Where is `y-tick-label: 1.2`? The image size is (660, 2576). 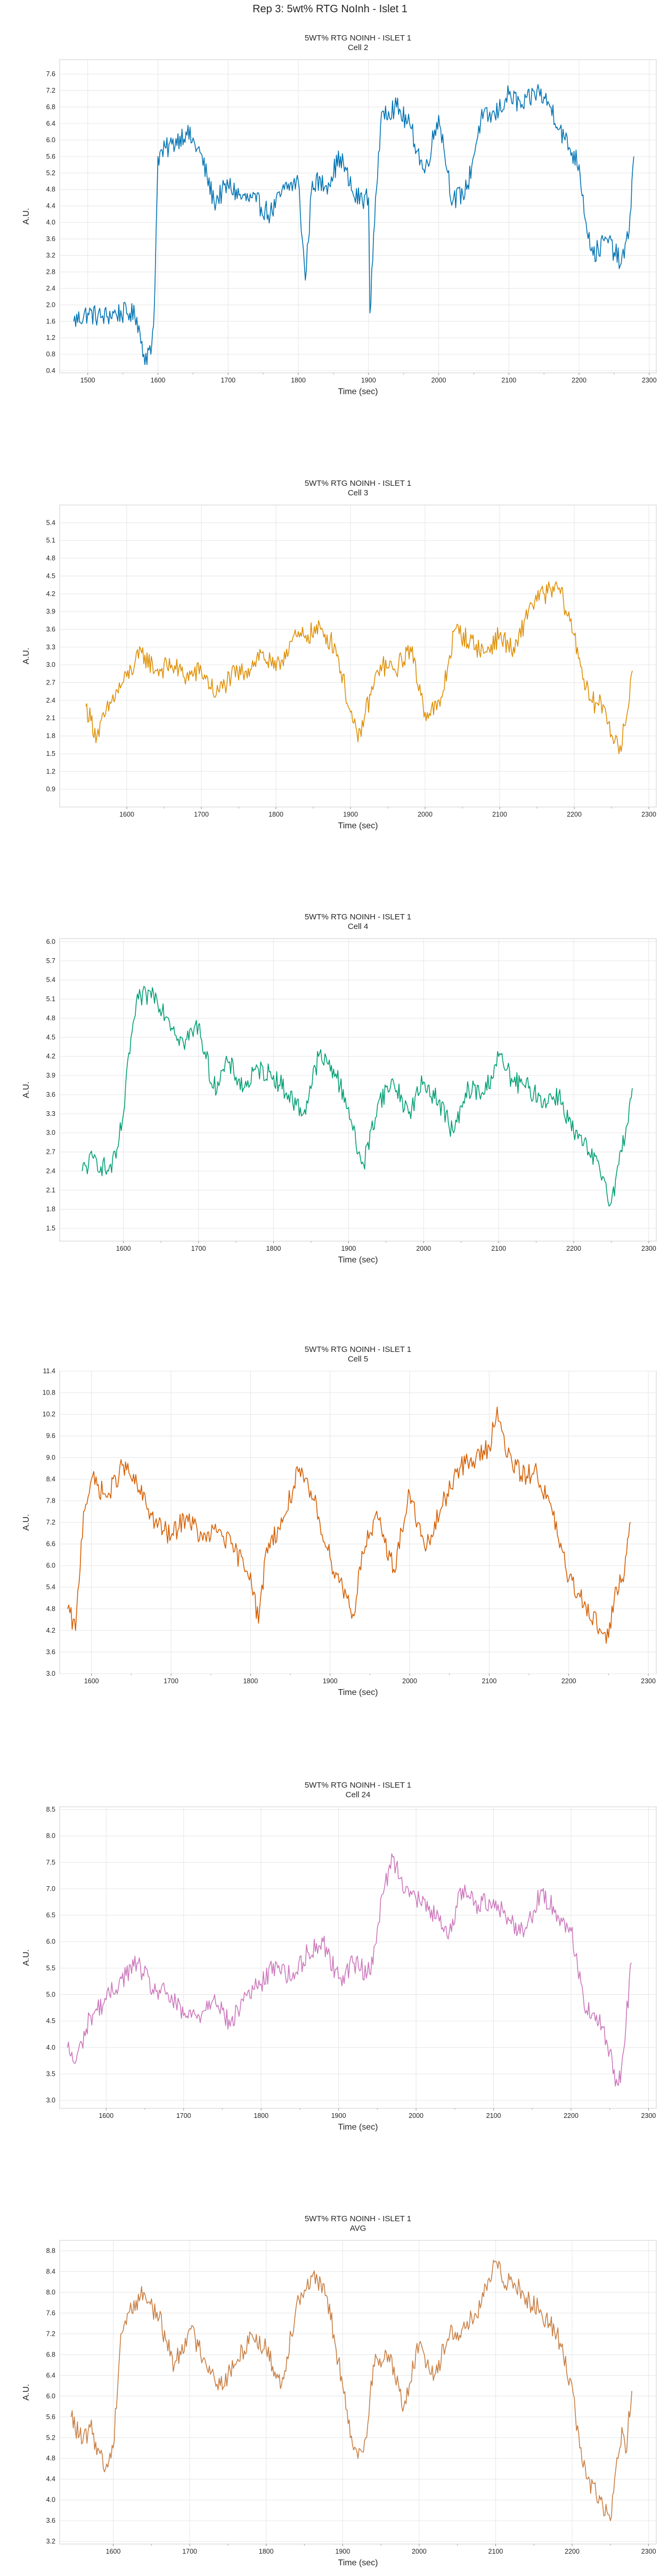 y-tick-label: 1.2 is located at coordinates (50, 771).